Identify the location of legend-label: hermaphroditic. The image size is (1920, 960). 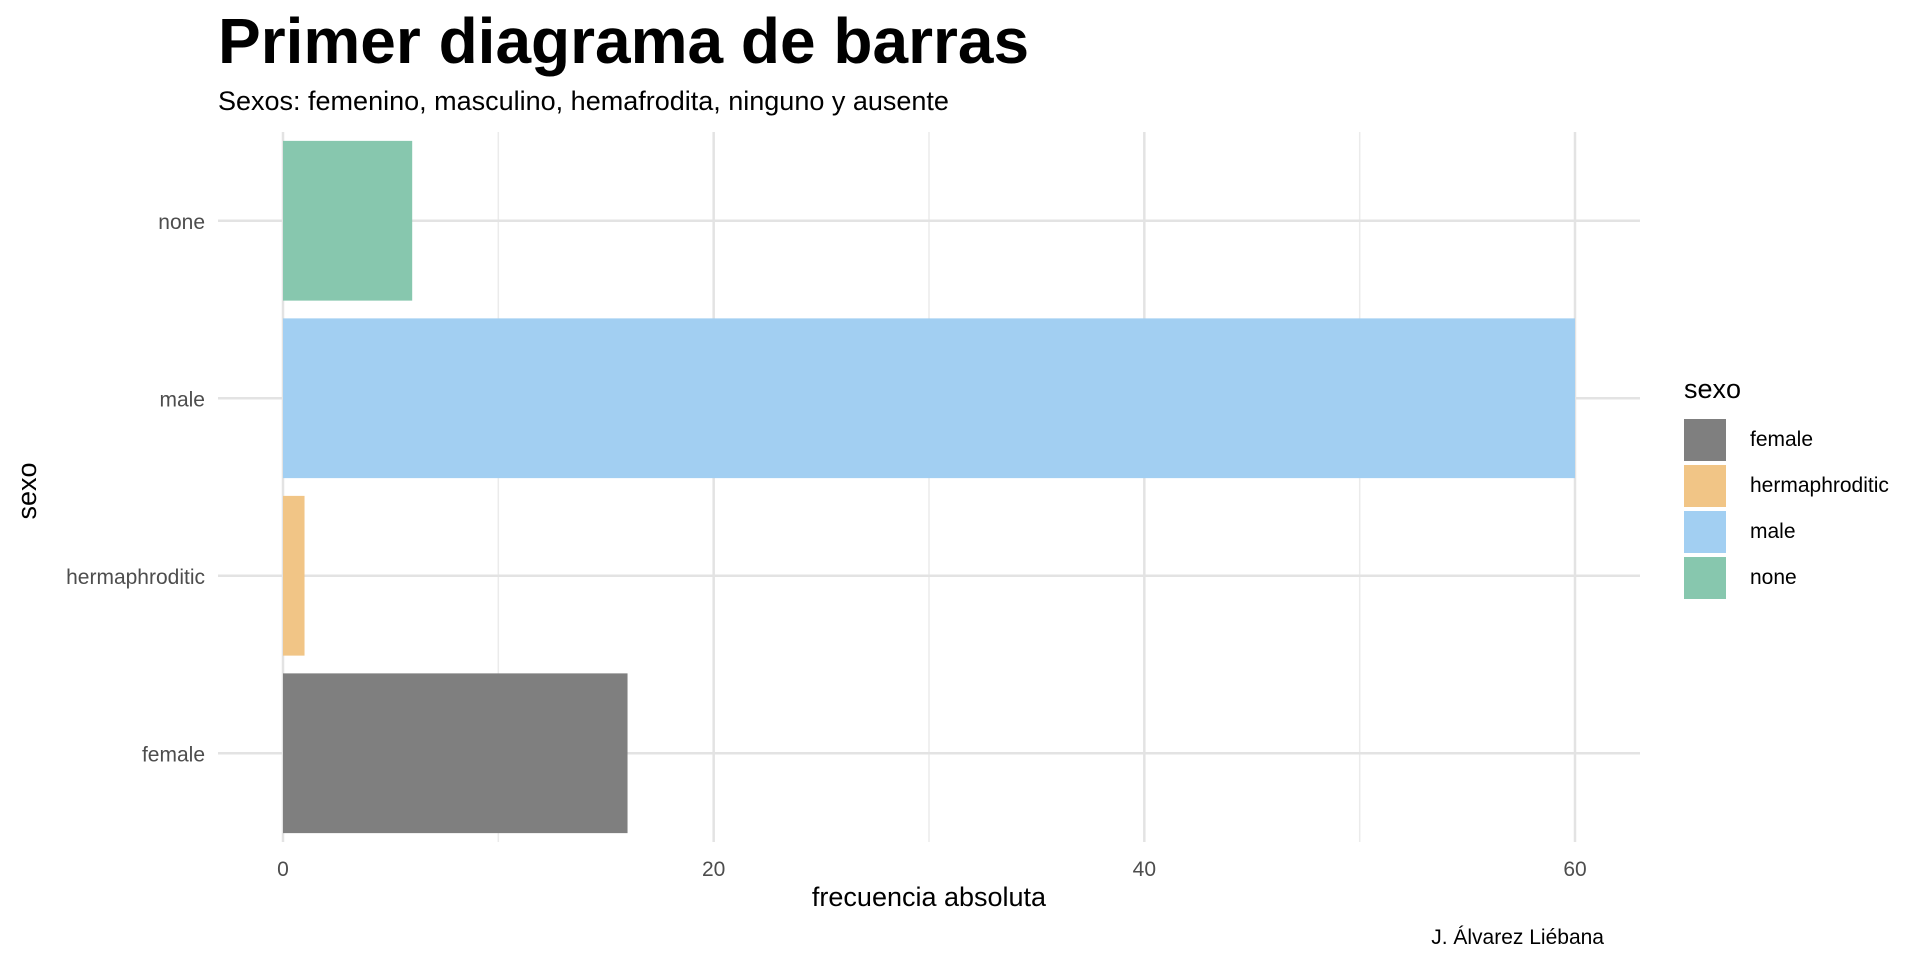
(1819, 485).